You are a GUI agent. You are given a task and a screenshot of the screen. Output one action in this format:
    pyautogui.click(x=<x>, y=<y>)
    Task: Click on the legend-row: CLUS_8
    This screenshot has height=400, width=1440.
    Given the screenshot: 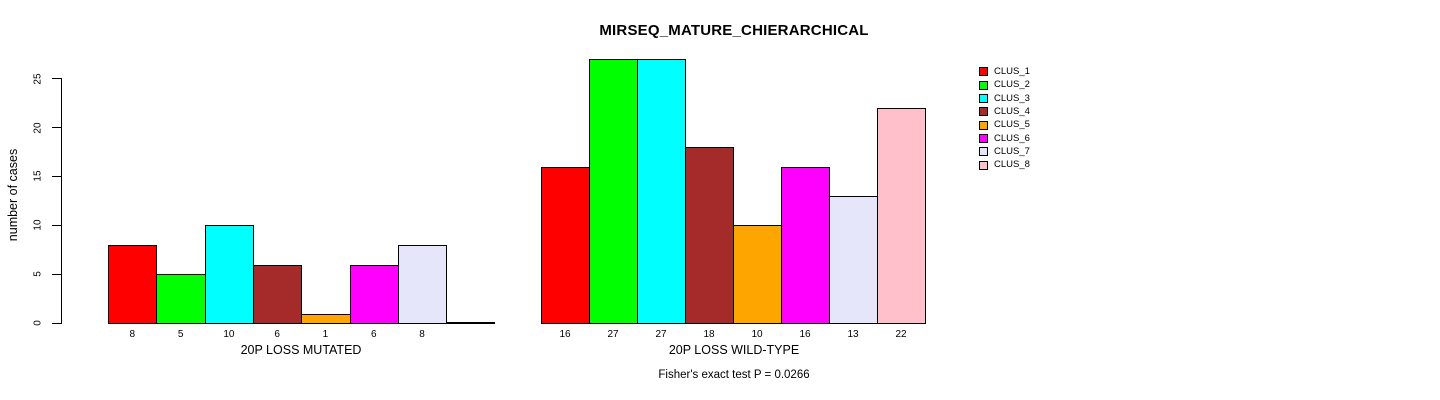 What is the action you would take?
    pyautogui.click(x=1004, y=164)
    